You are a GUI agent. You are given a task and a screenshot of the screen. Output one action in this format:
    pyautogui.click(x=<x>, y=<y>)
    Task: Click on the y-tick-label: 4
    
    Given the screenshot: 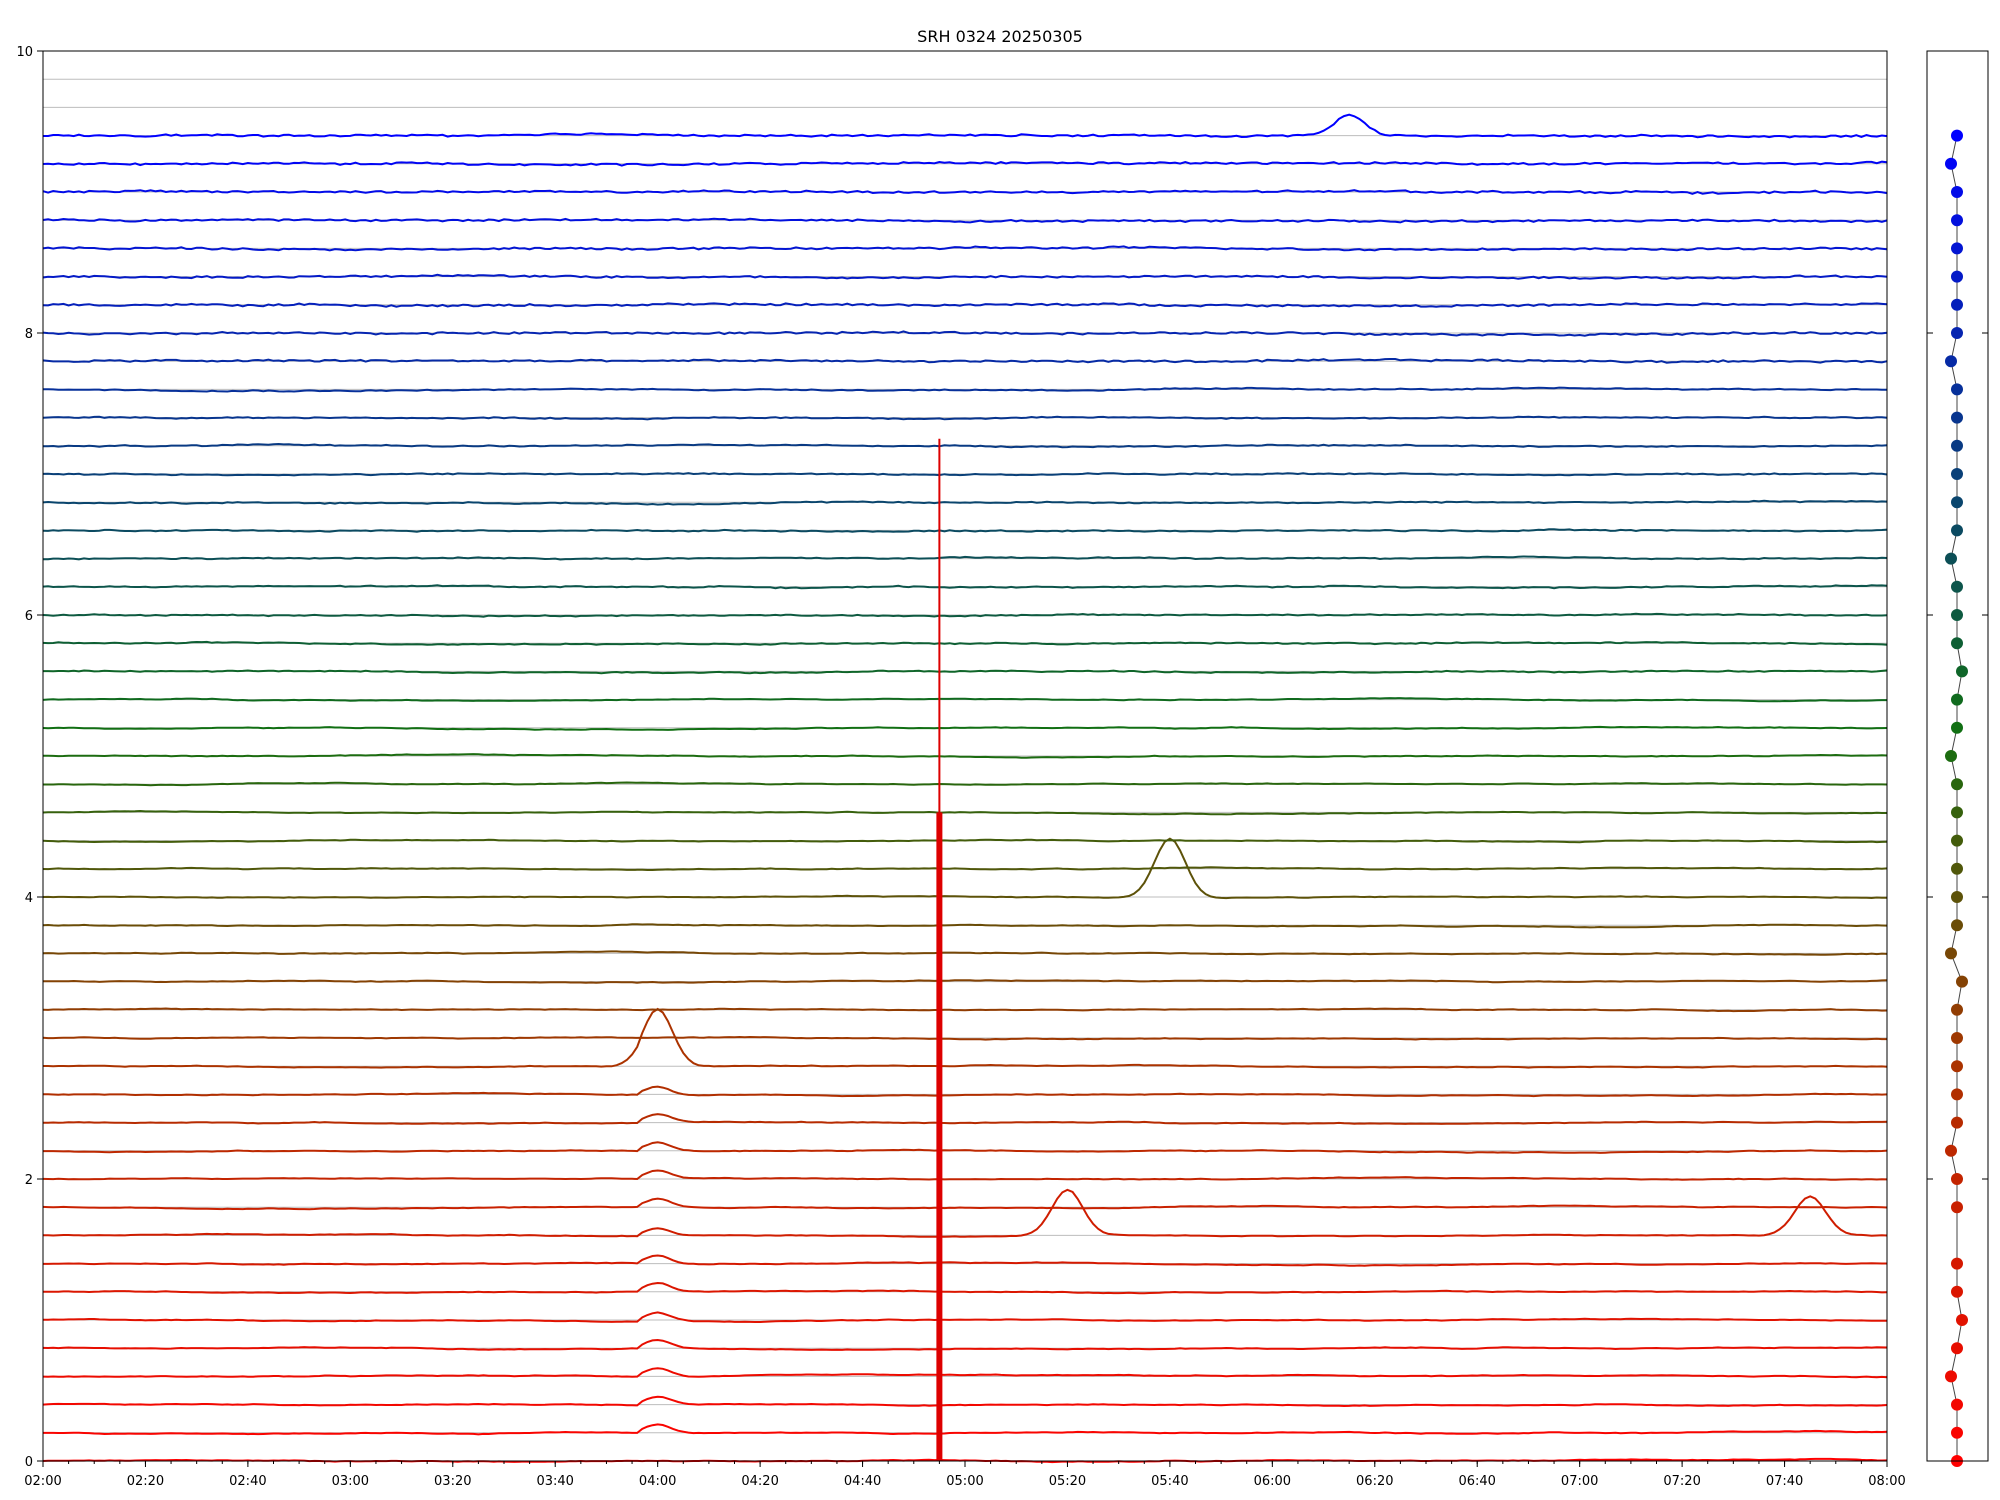 What is the action you would take?
    pyautogui.click(x=29, y=898)
    